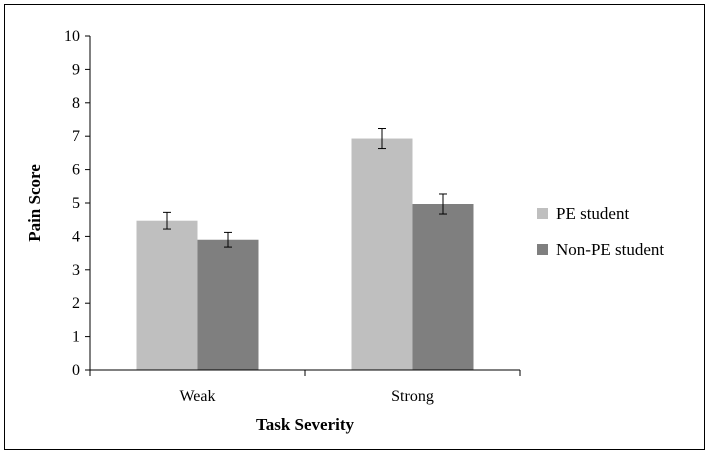 Image resolution: width=711 pixels, height=456 pixels. Describe the element at coordinates (76, 170) in the screenshot. I see `y-tick-label: 6` at that location.